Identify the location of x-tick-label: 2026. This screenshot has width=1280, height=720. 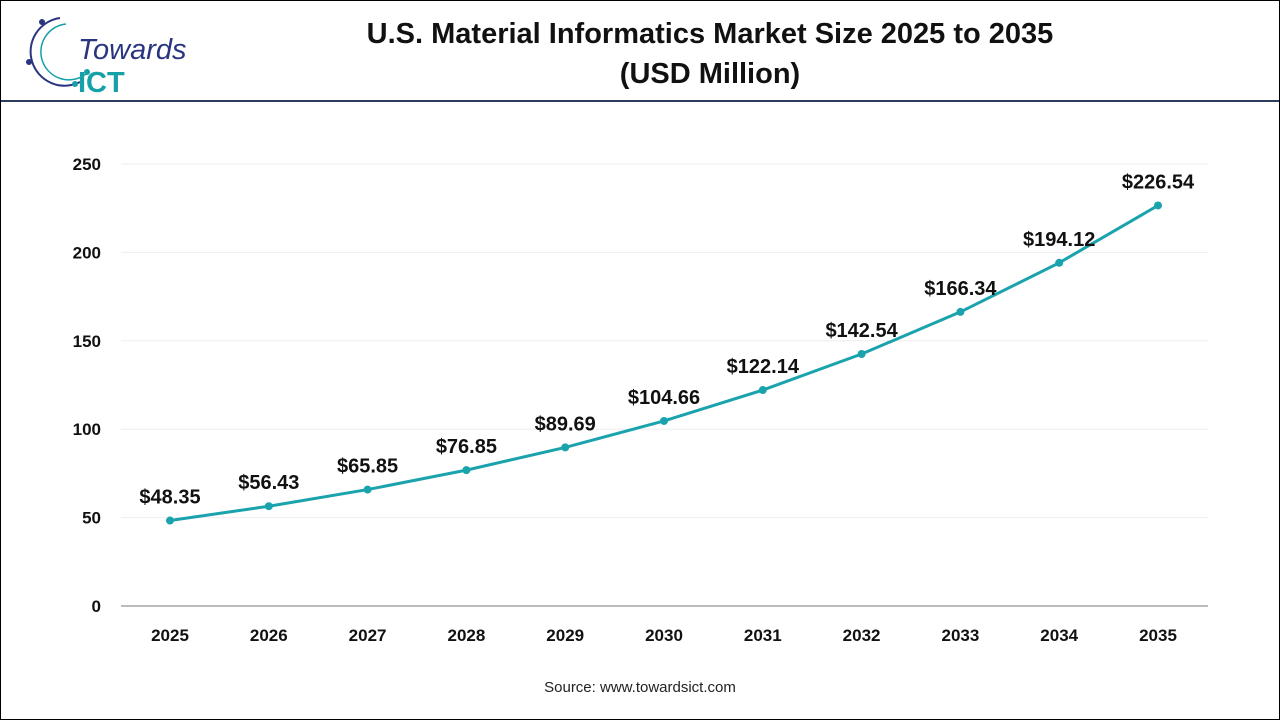
(269, 635).